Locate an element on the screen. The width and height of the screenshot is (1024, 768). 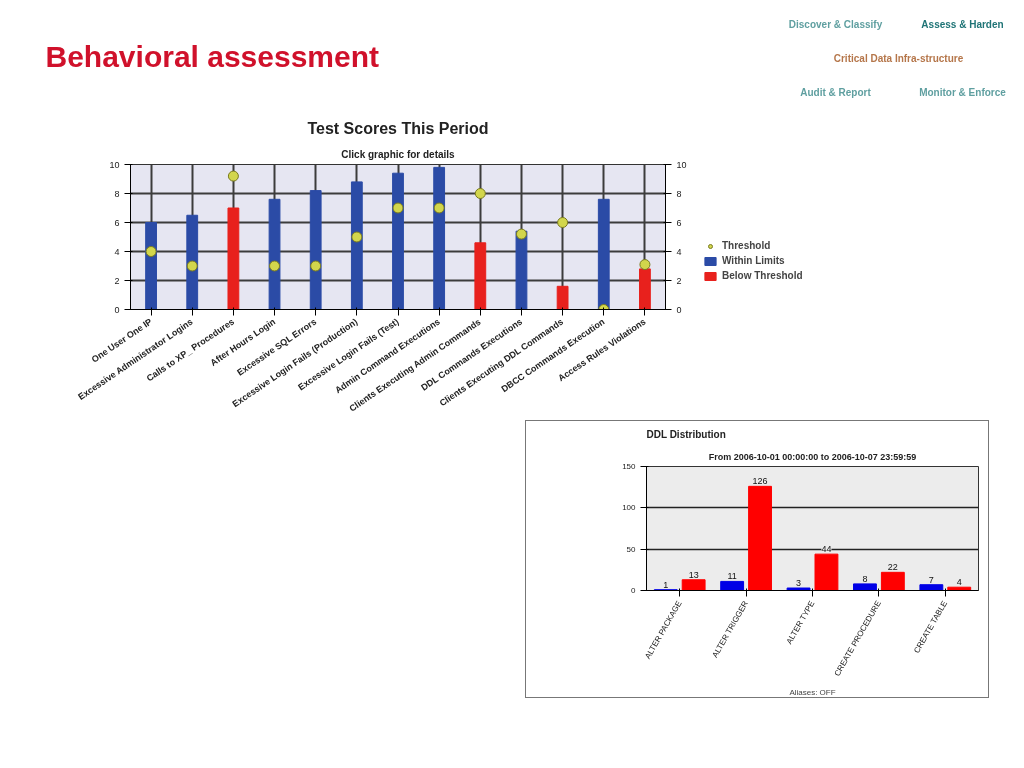
text: Monitor & Enforce is located at coordinates (963, 92).